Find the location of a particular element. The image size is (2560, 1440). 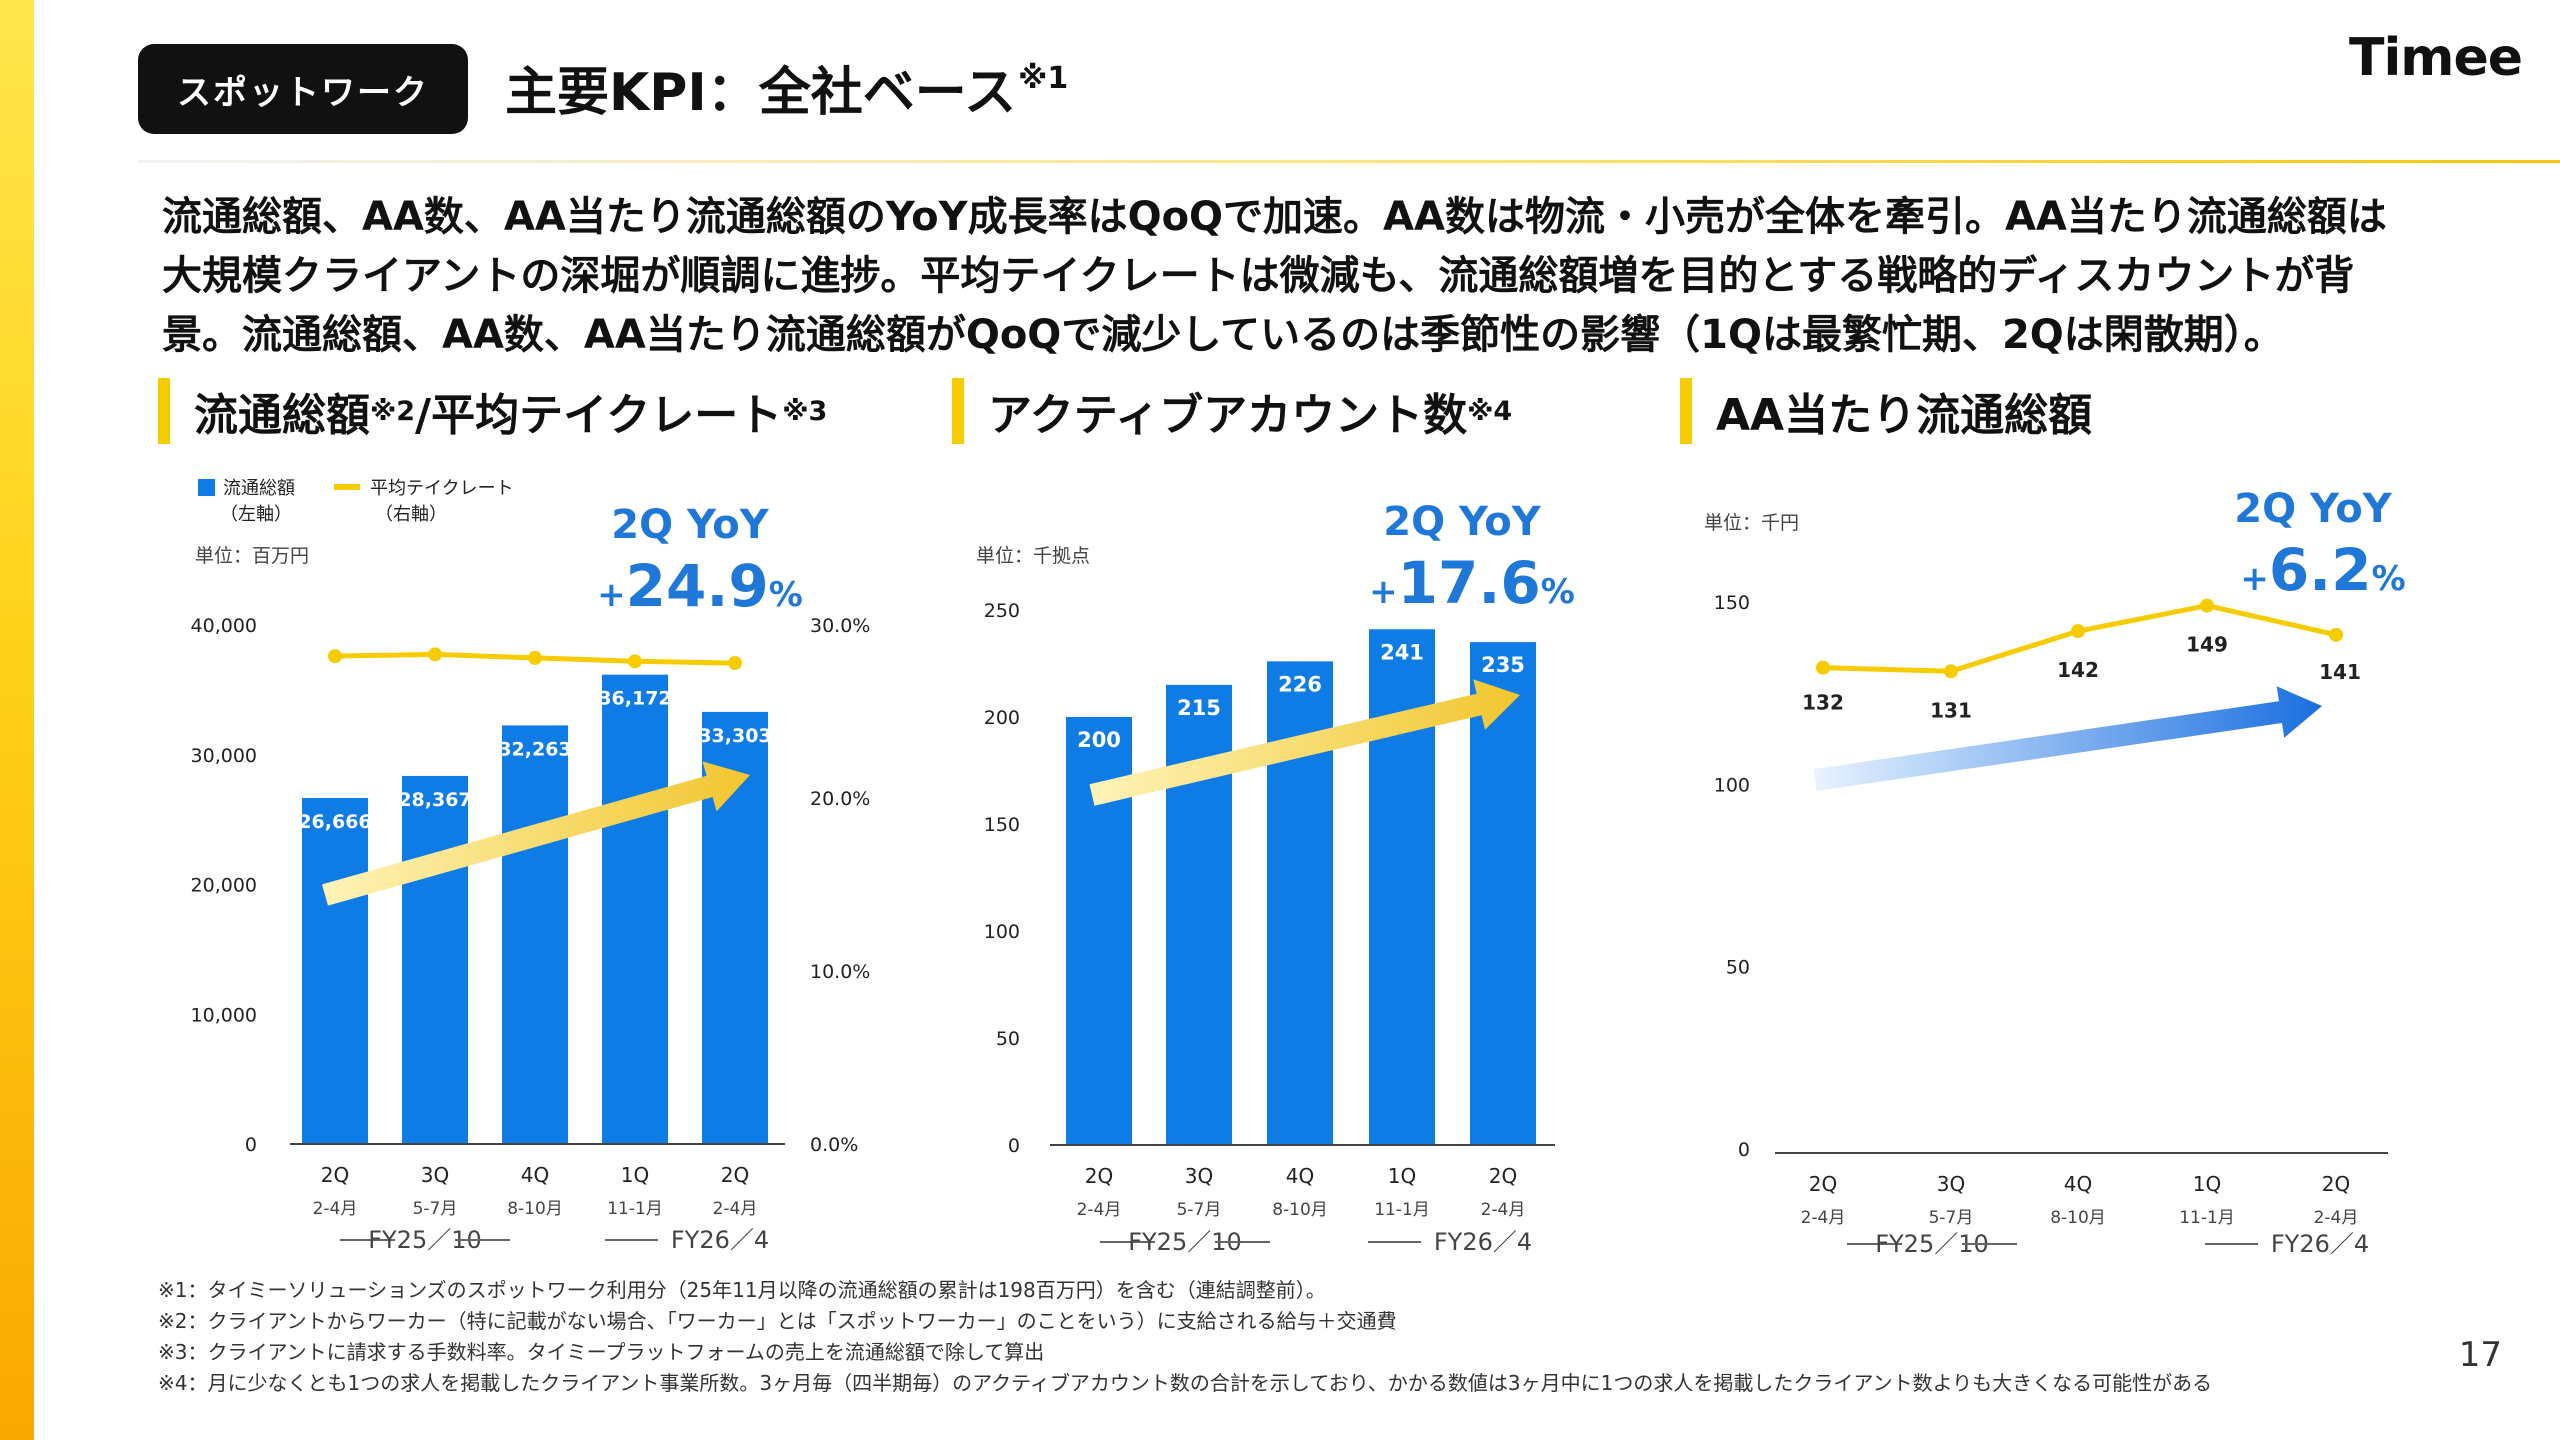

gmv-bar-value: 33,303 is located at coordinates (734, 736).